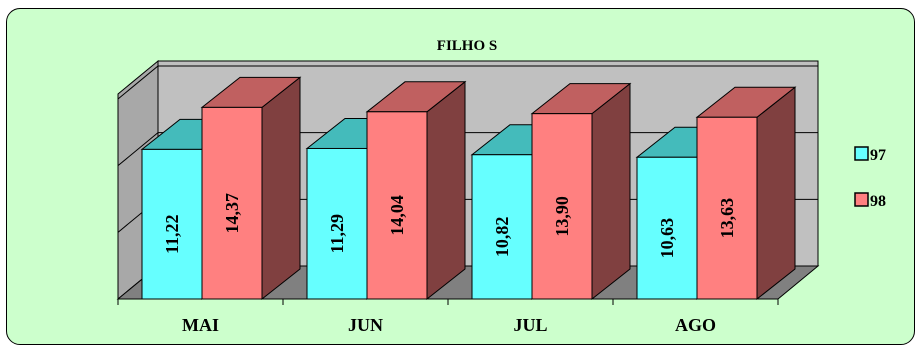 The image size is (924, 352). I want to click on bar-98-jul, so click(562, 206).